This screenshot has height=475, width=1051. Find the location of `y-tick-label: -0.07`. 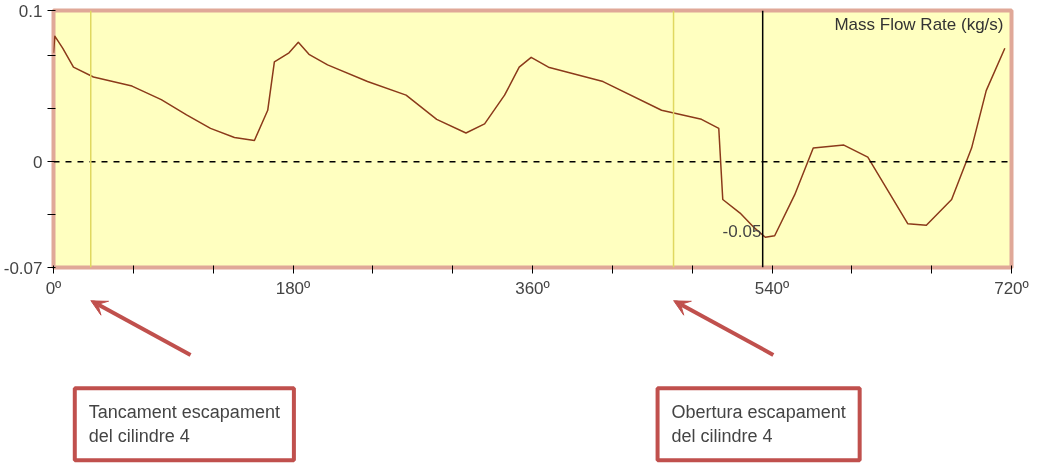

y-tick-label: -0.07 is located at coordinates (23, 268).